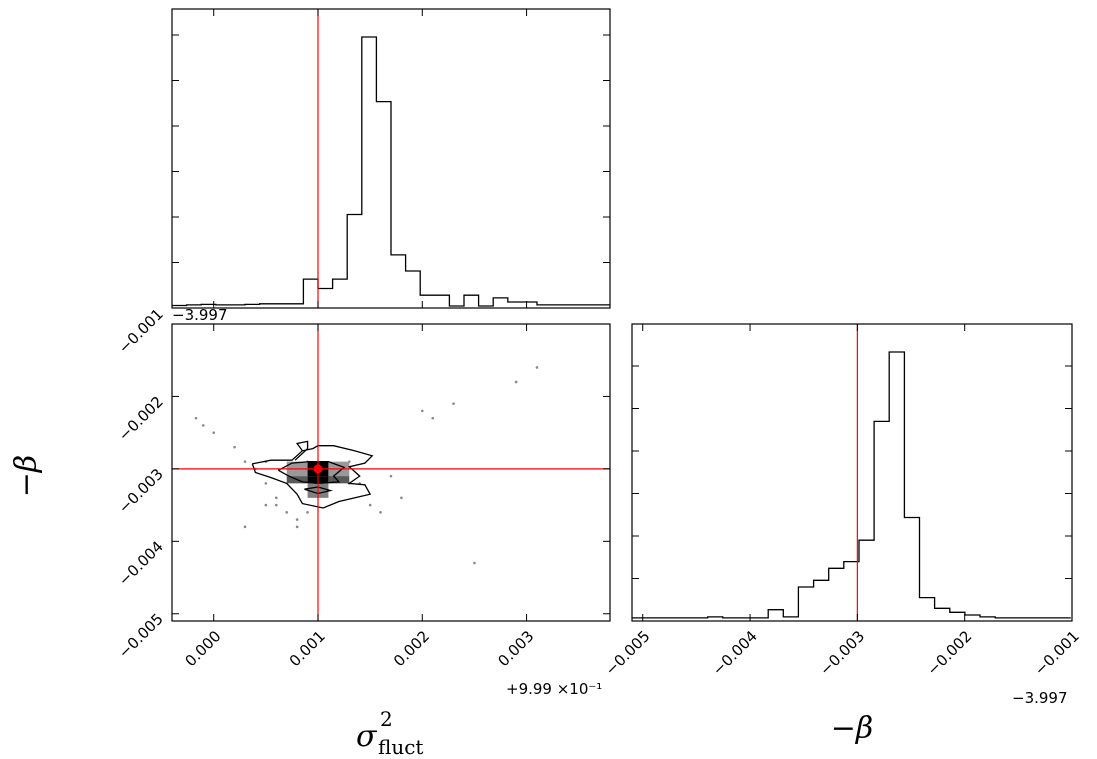 The width and height of the screenshot is (1097, 759). Describe the element at coordinates (141, 636) in the screenshot. I see `y-tick-label: −0.005` at that location.